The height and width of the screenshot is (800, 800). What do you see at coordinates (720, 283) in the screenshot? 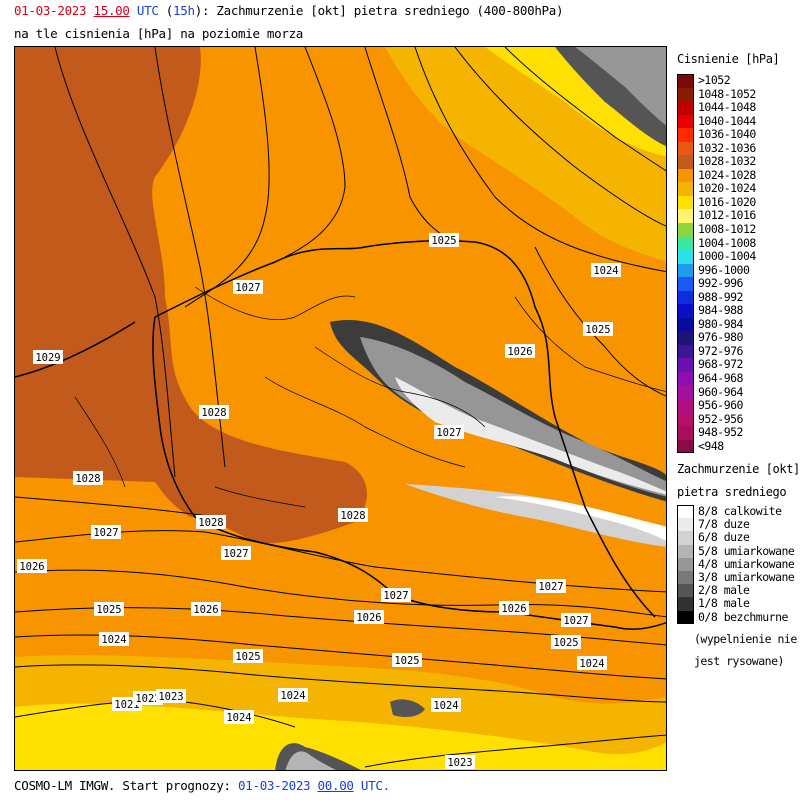
I see `pressure-legend-label: 992-996` at bounding box center [720, 283].